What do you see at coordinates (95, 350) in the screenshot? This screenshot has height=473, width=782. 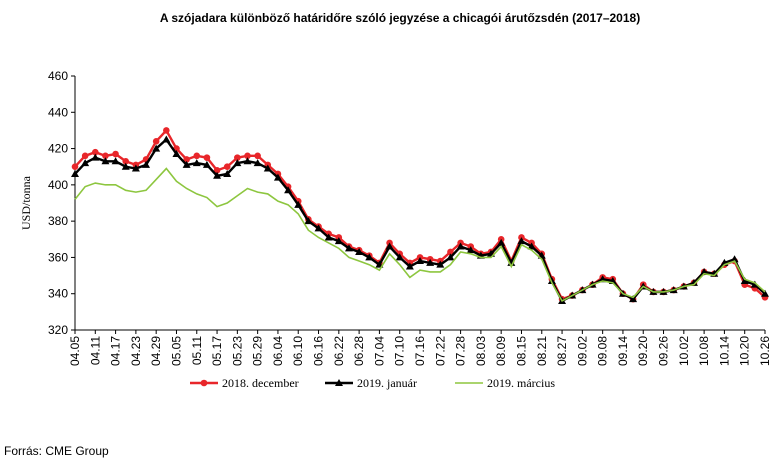 I see `x-tick-label: 04.11` at bounding box center [95, 350].